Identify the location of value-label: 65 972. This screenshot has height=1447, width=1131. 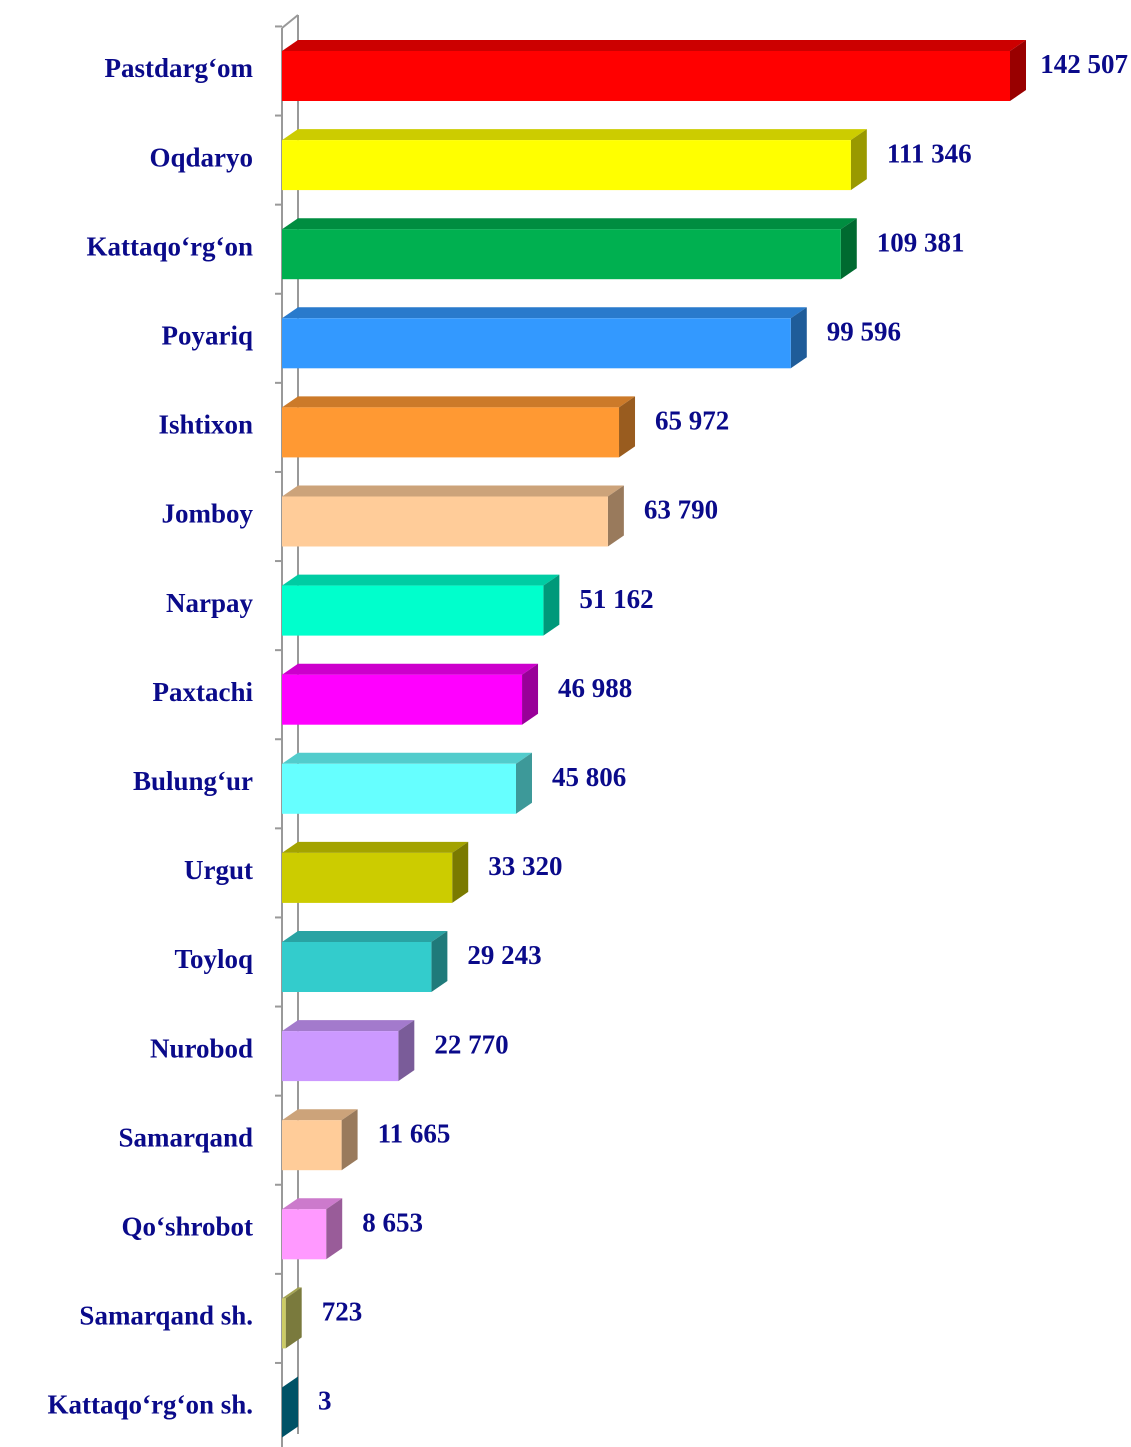
(692, 421).